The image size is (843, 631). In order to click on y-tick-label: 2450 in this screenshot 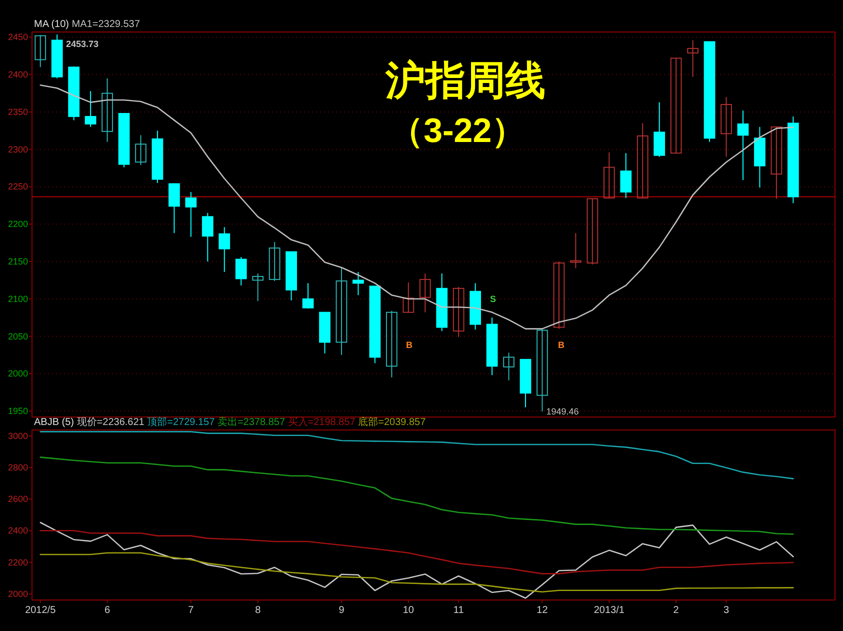, I will do `click(18, 37)`.